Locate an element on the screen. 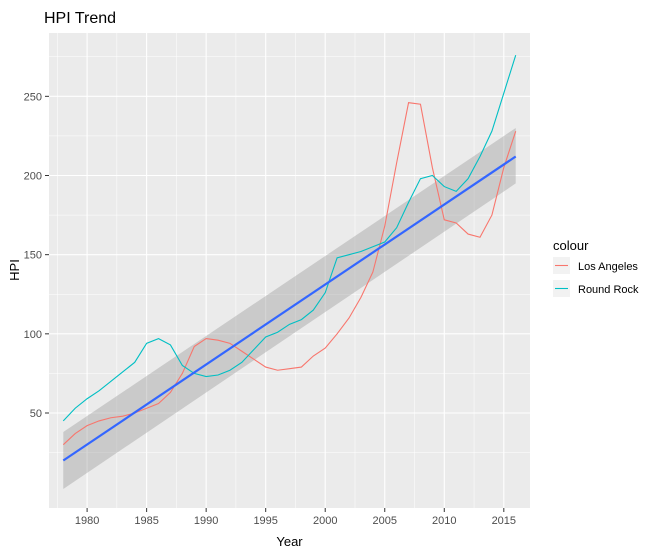 The width and height of the screenshot is (663, 553). legend-label-round-rock: Round Rock is located at coordinates (608, 290).